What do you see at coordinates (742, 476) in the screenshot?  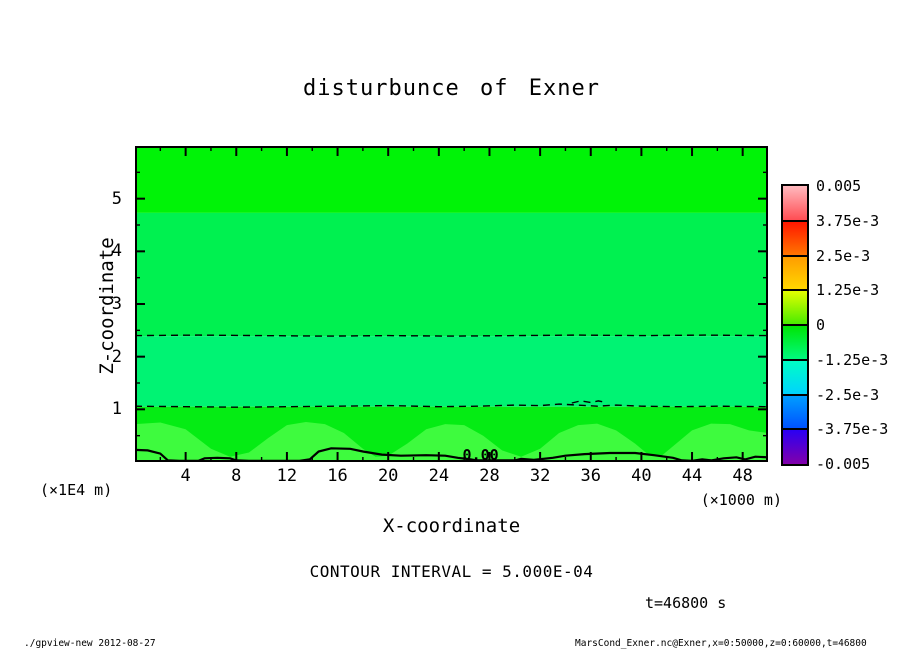 I see `x-tick-label: 48` at bounding box center [742, 476].